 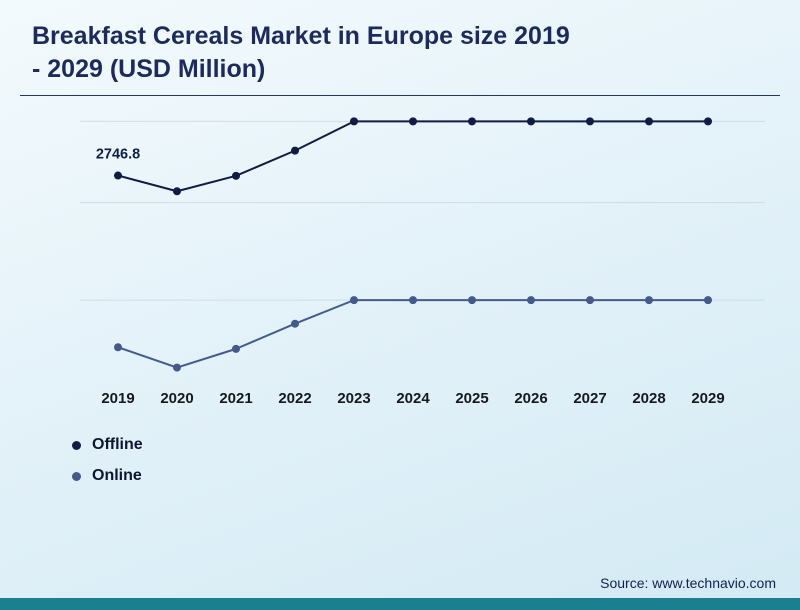 I want to click on legend-item-online: Online, so click(x=107, y=476).